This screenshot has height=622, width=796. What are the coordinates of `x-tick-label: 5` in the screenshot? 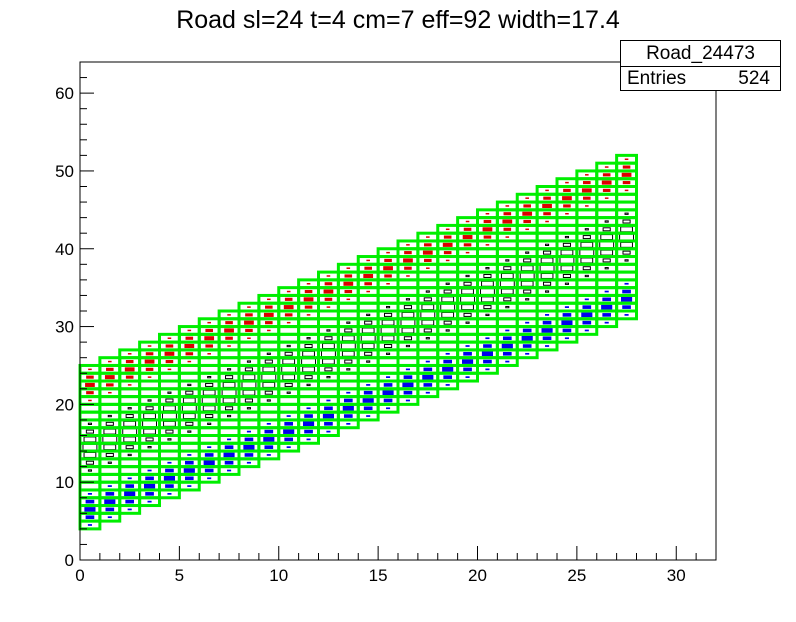 It's located at (179, 575).